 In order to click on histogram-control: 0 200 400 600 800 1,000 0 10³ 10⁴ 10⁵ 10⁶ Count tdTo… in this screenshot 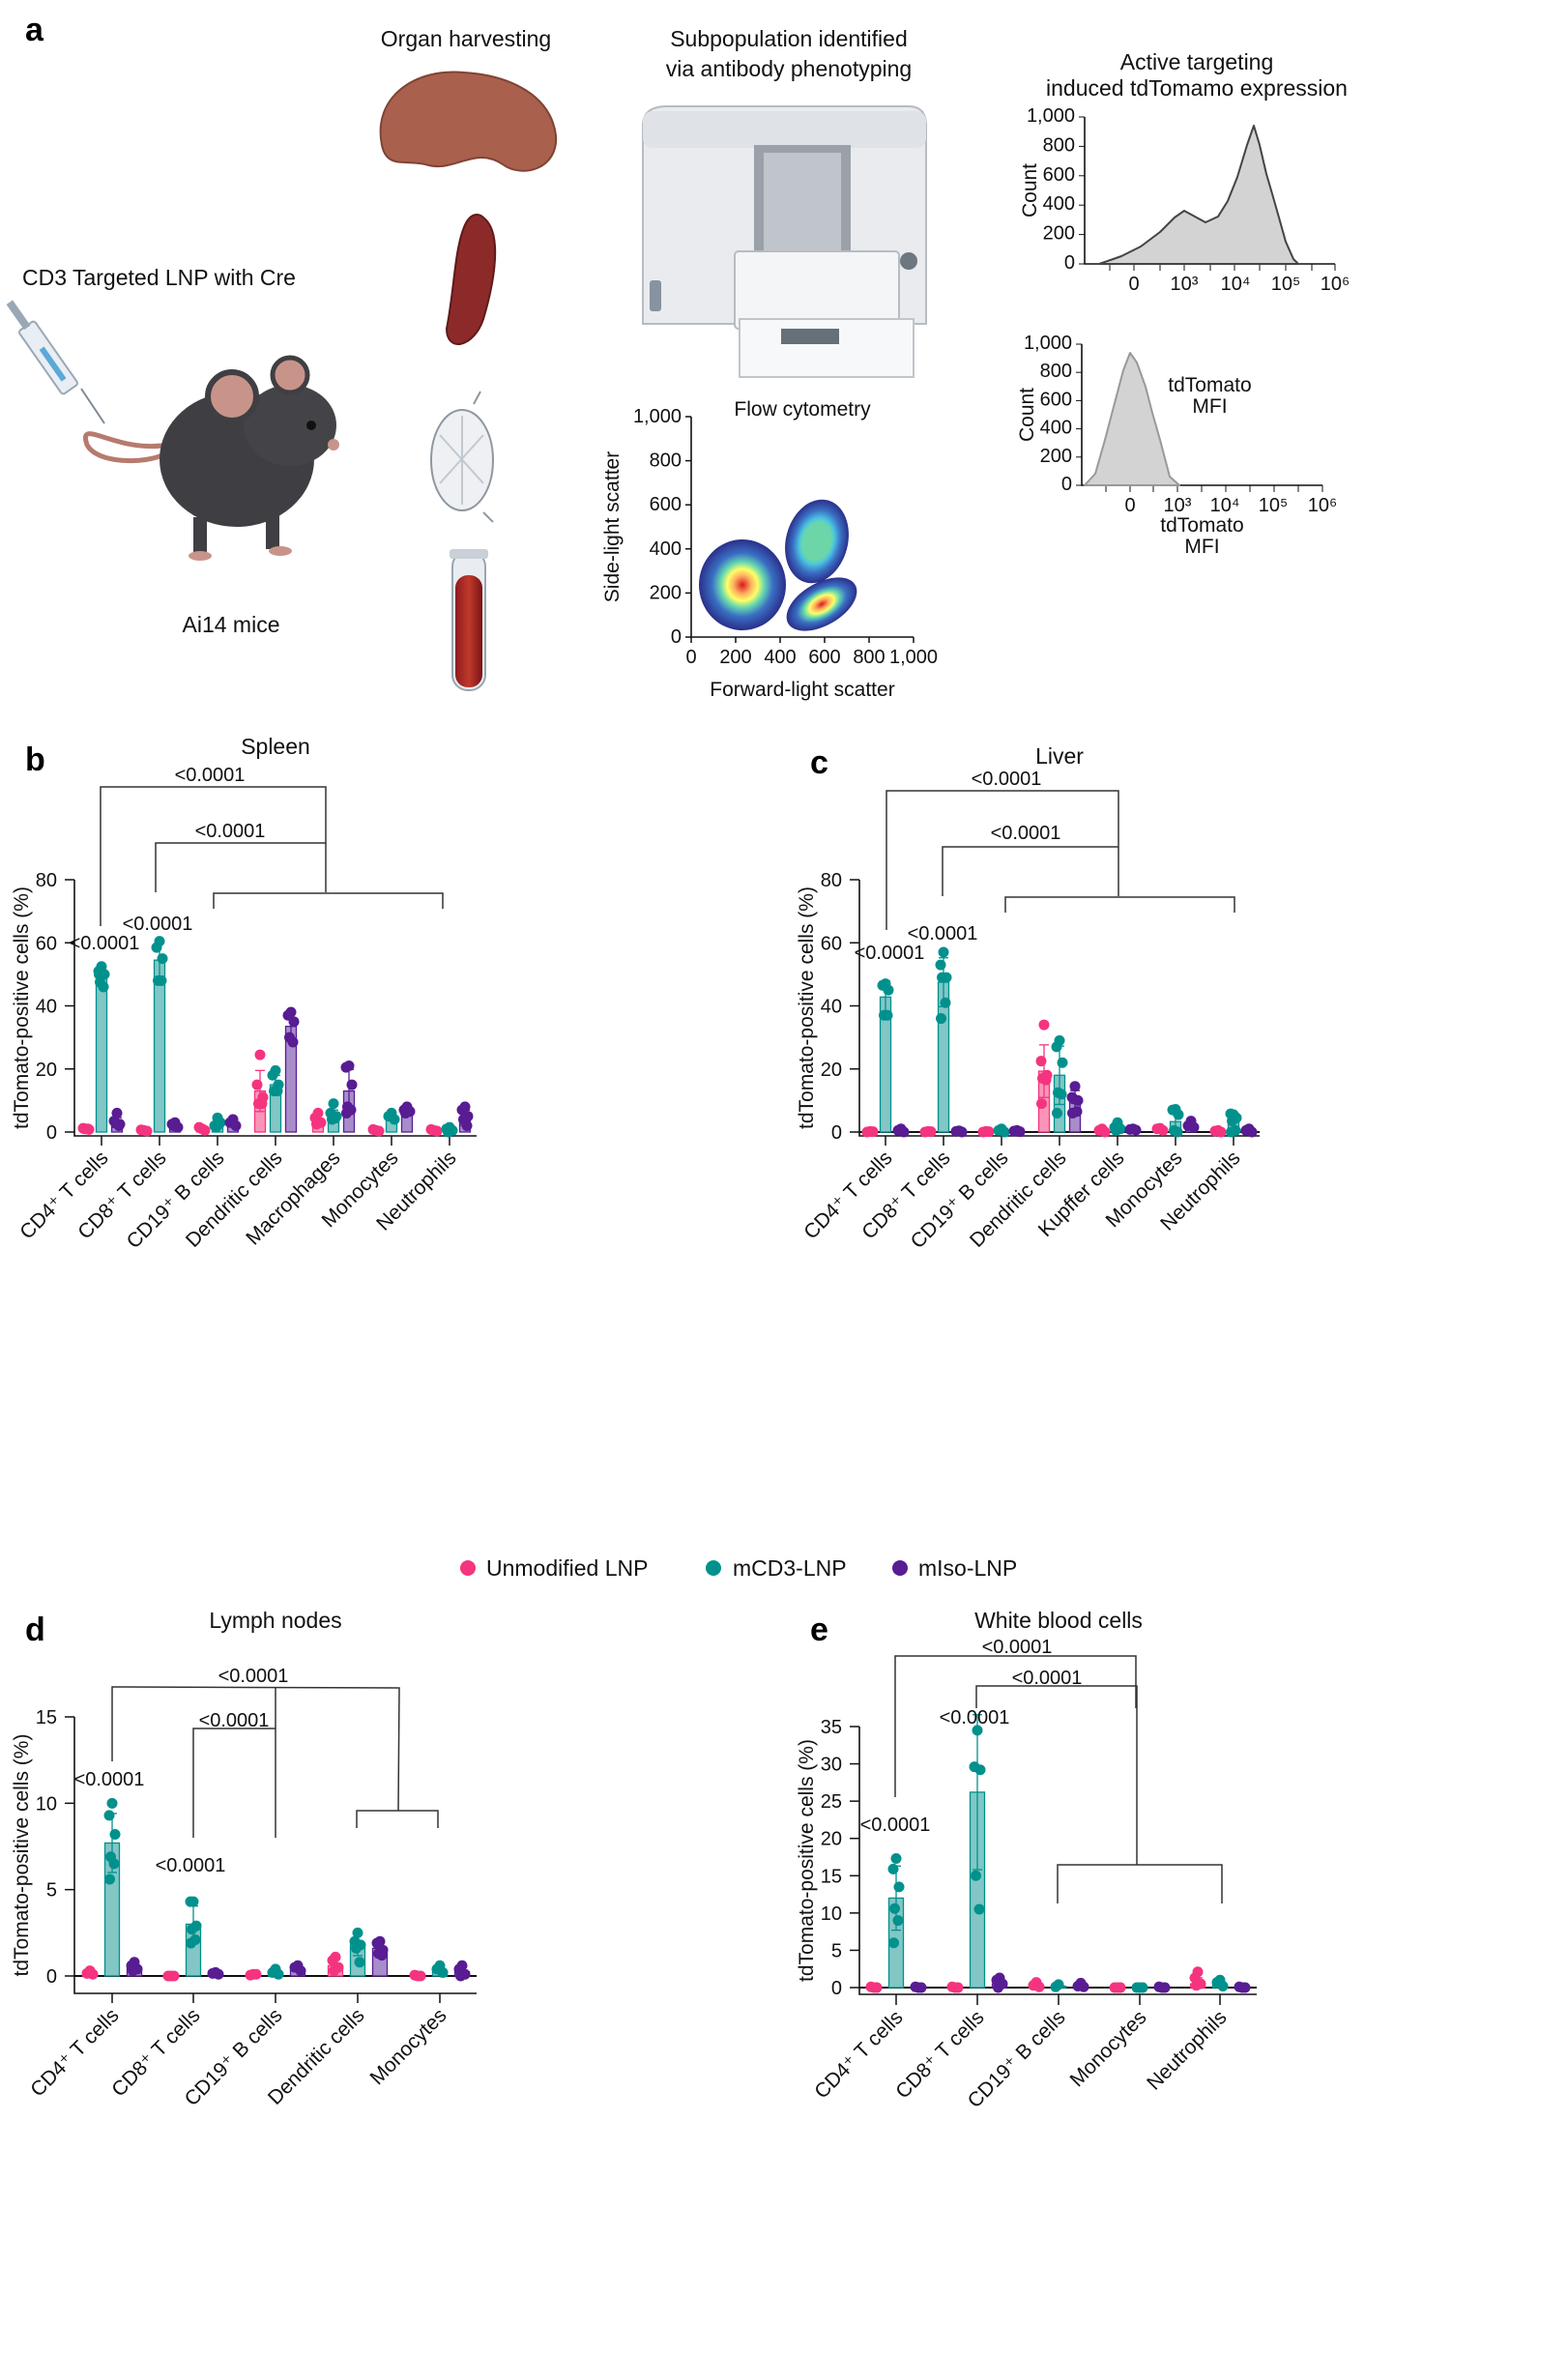, I will do `click(1176, 445)`.